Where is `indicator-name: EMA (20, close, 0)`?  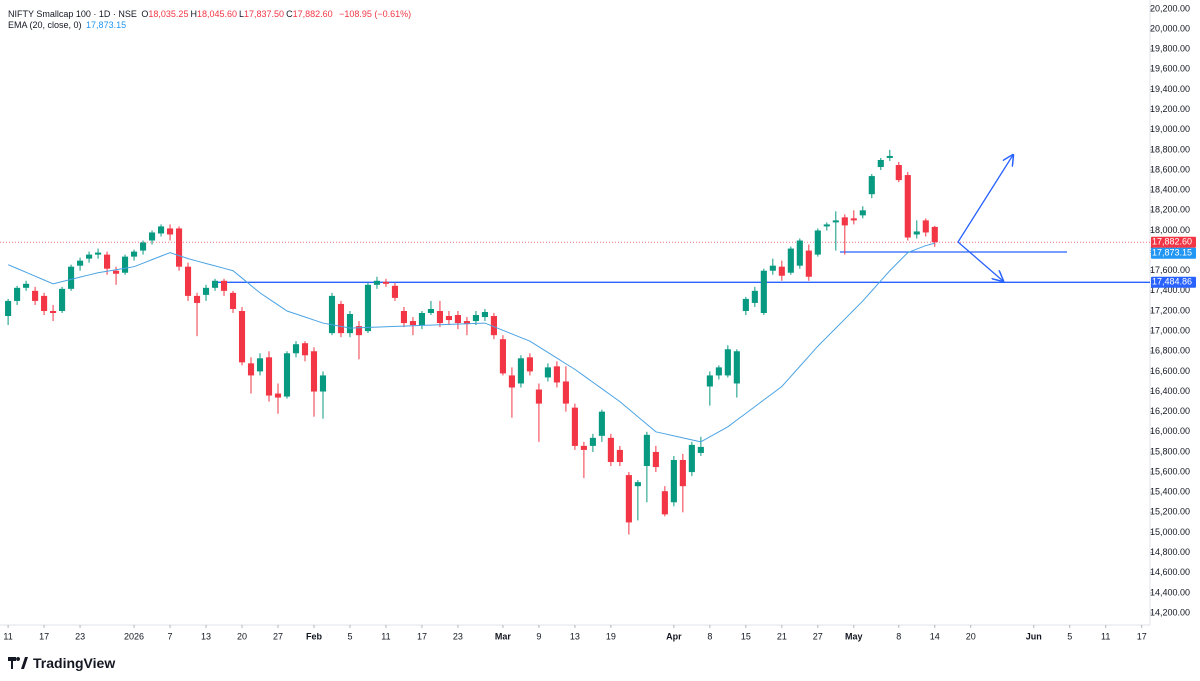
indicator-name: EMA (20, close, 0) is located at coordinates (45, 25).